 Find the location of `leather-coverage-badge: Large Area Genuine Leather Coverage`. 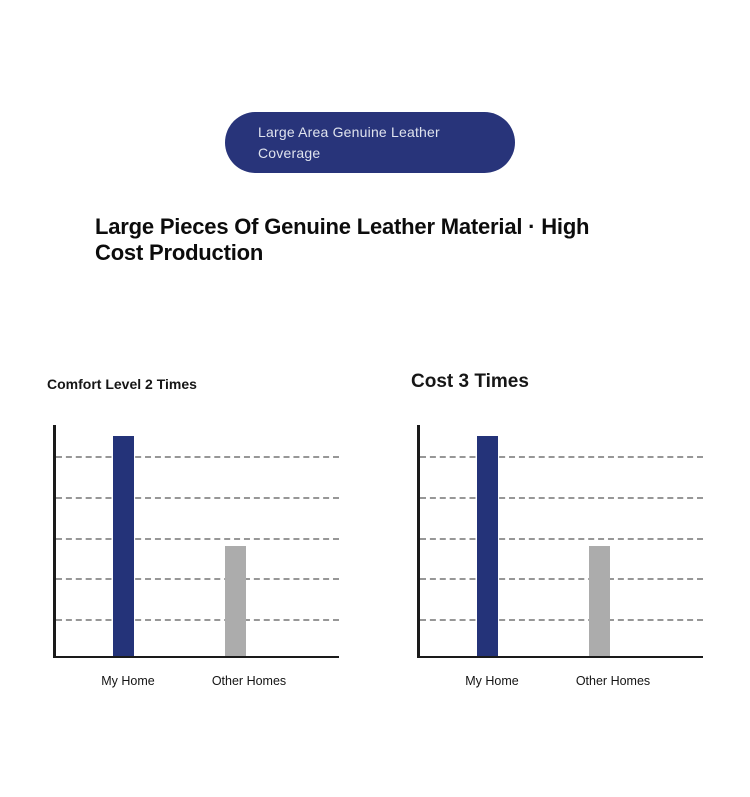

leather-coverage-badge: Large Area Genuine Leather Coverage is located at coordinates (370, 142).